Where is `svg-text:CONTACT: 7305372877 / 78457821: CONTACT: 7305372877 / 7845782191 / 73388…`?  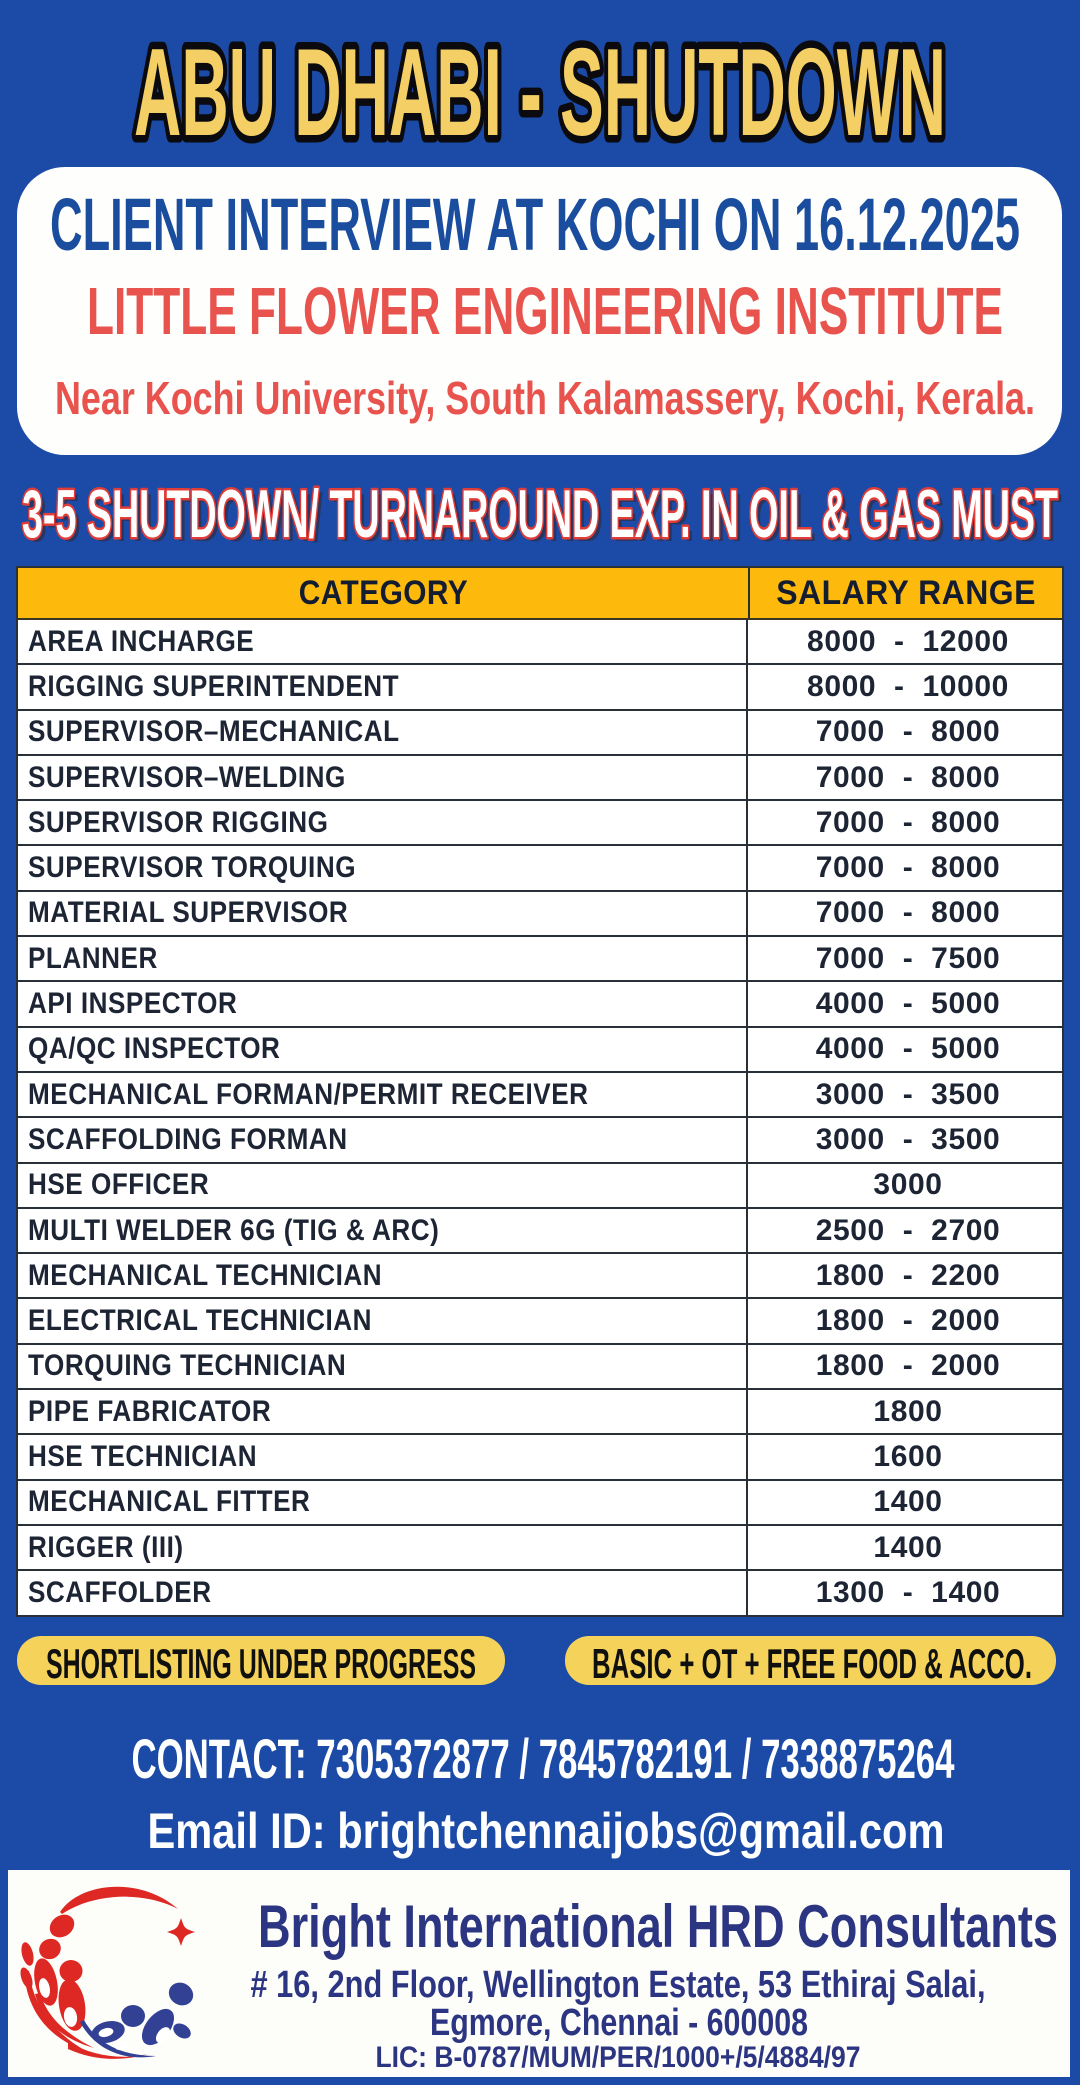 svg-text:CONTACT: 7305372877 / 78457821: CONTACT: 7305372877 / 7845782191 / 73388… is located at coordinates (543, 1758).